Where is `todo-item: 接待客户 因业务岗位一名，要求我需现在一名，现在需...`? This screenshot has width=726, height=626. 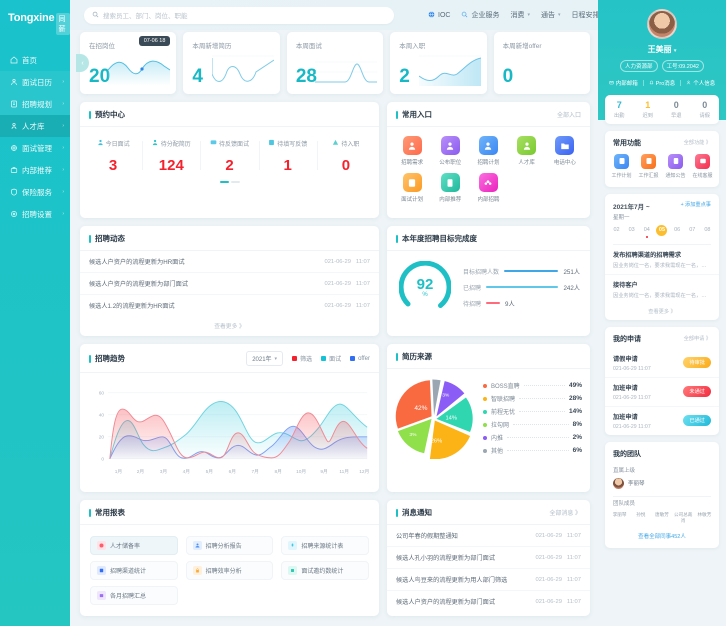 todo-item: 接待客户 因业务岗位一名，要求我需现在一名，现在需... is located at coordinates (662, 289).